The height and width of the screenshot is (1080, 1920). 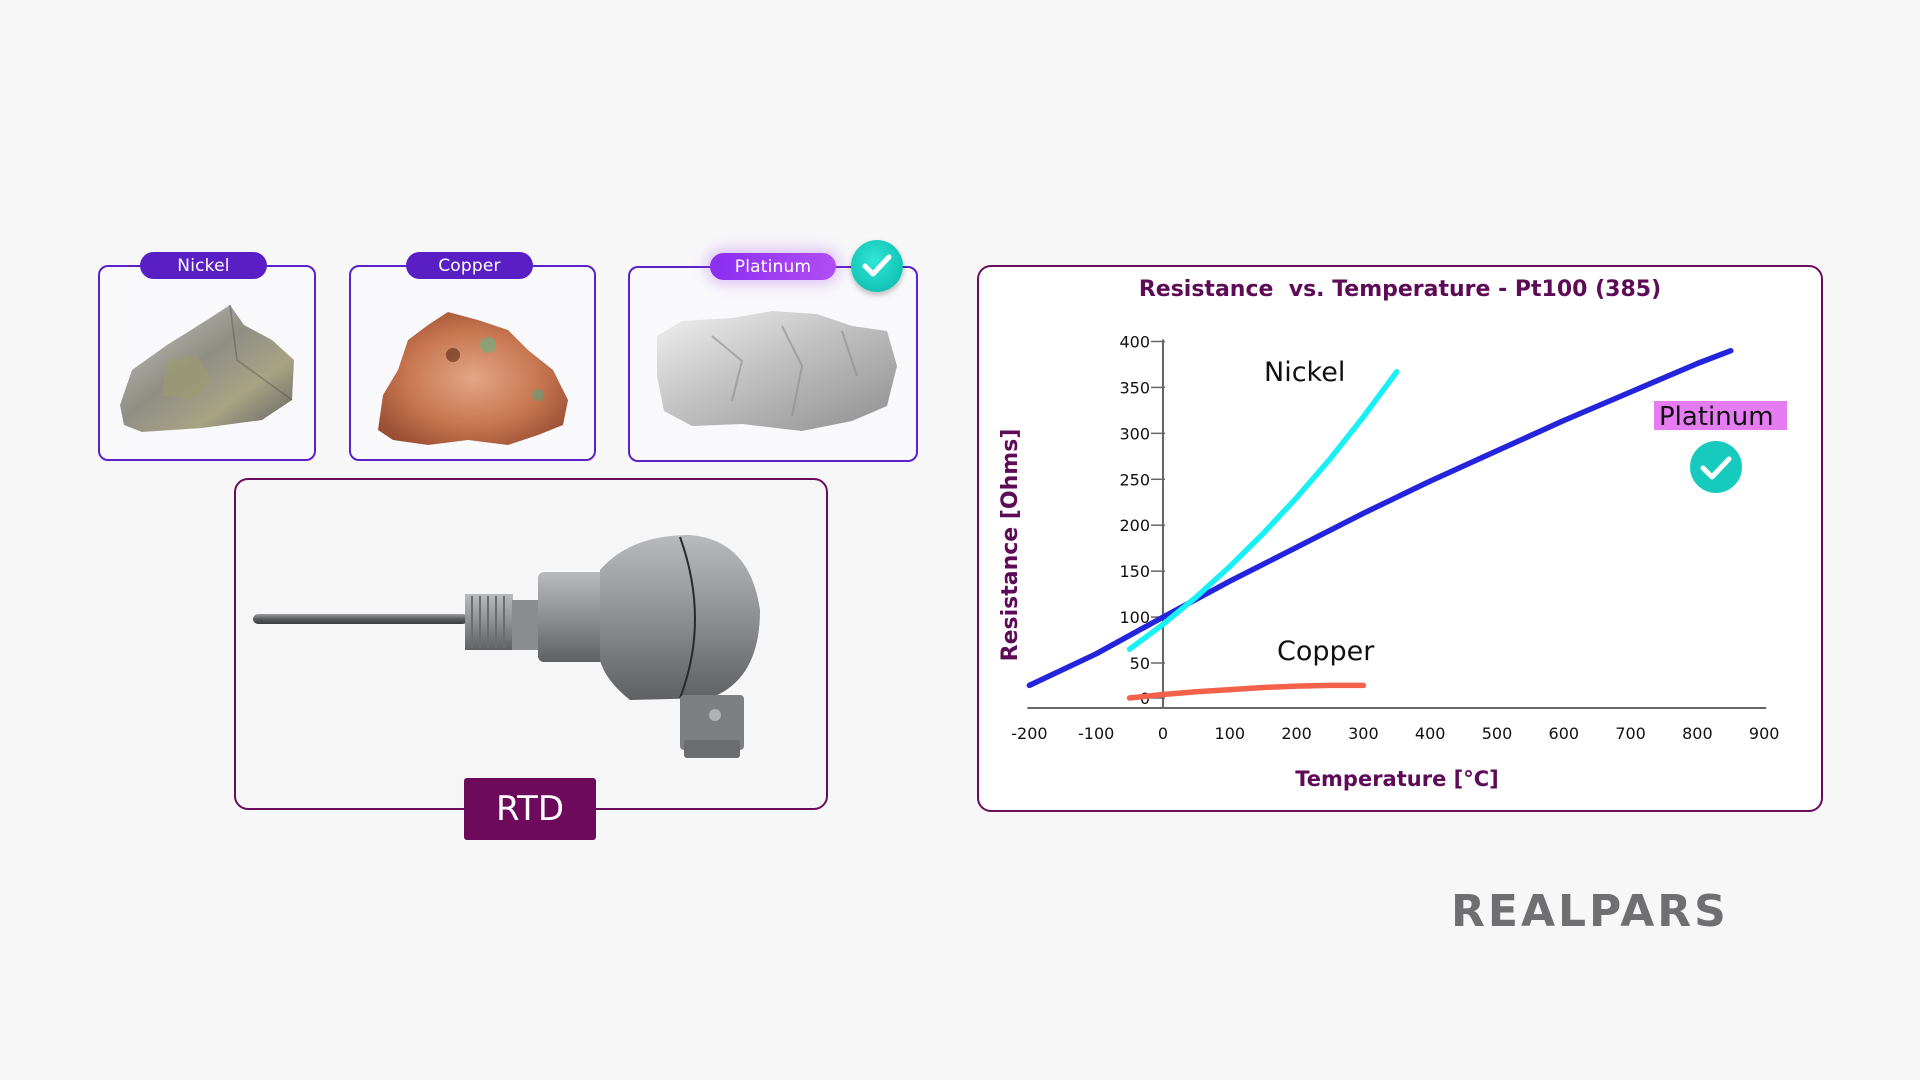 What do you see at coordinates (469, 265) in the screenshot?
I see `copper-badge: Copper` at bounding box center [469, 265].